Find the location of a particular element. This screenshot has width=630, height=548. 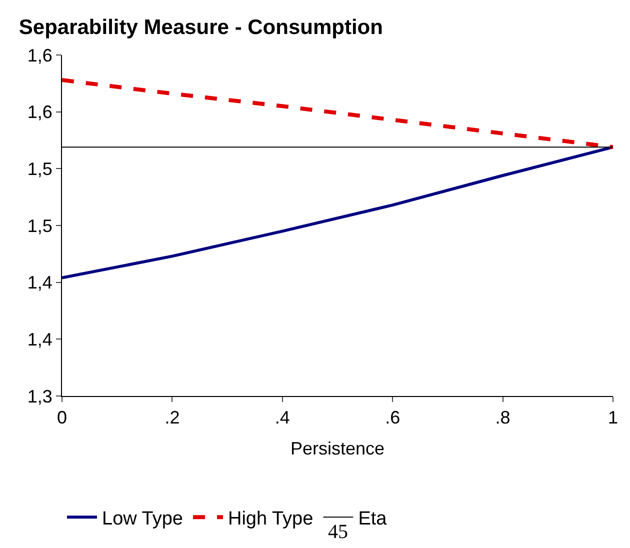

x-tick-label: .8 is located at coordinates (502, 418).